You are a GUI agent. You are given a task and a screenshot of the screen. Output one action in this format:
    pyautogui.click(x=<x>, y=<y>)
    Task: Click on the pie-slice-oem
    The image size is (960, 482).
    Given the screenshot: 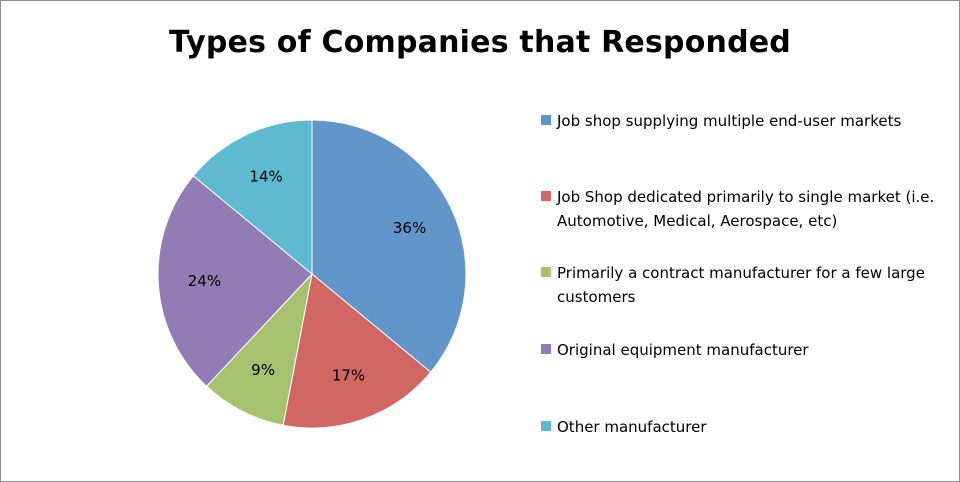 What is the action you would take?
    pyautogui.click(x=235, y=281)
    